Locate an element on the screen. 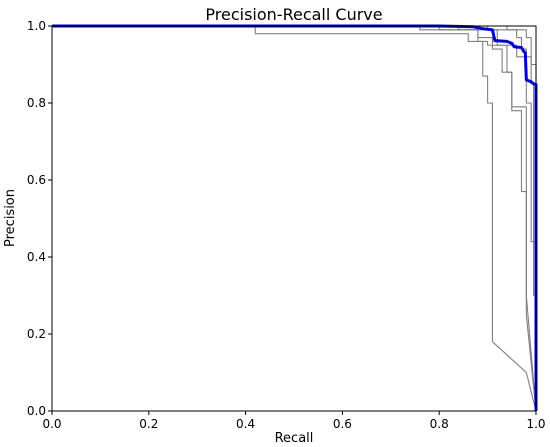 This screenshot has height=447, width=550. y-axis: 0.0 0.2 0.4 0.6 0.8 1.0 is located at coordinates (39, 218).